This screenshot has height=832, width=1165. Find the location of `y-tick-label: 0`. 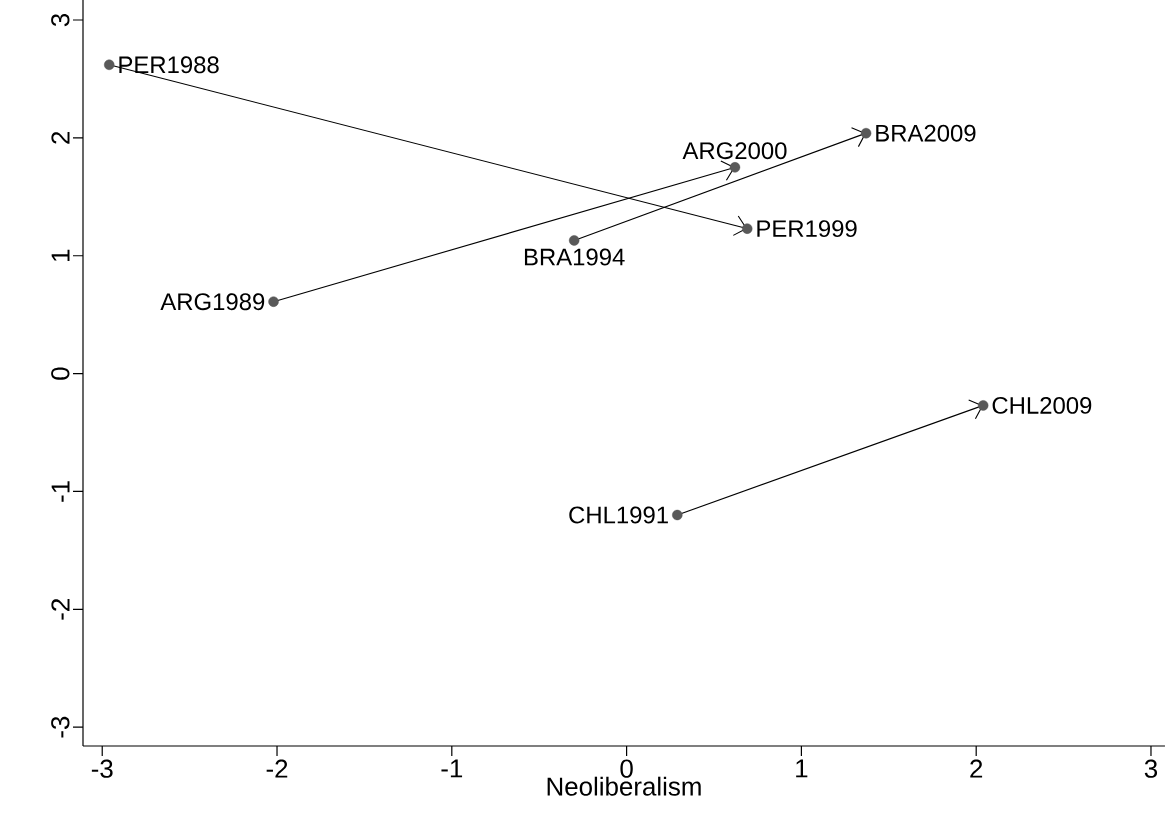

y-tick-label: 0 is located at coordinates (60, 373).